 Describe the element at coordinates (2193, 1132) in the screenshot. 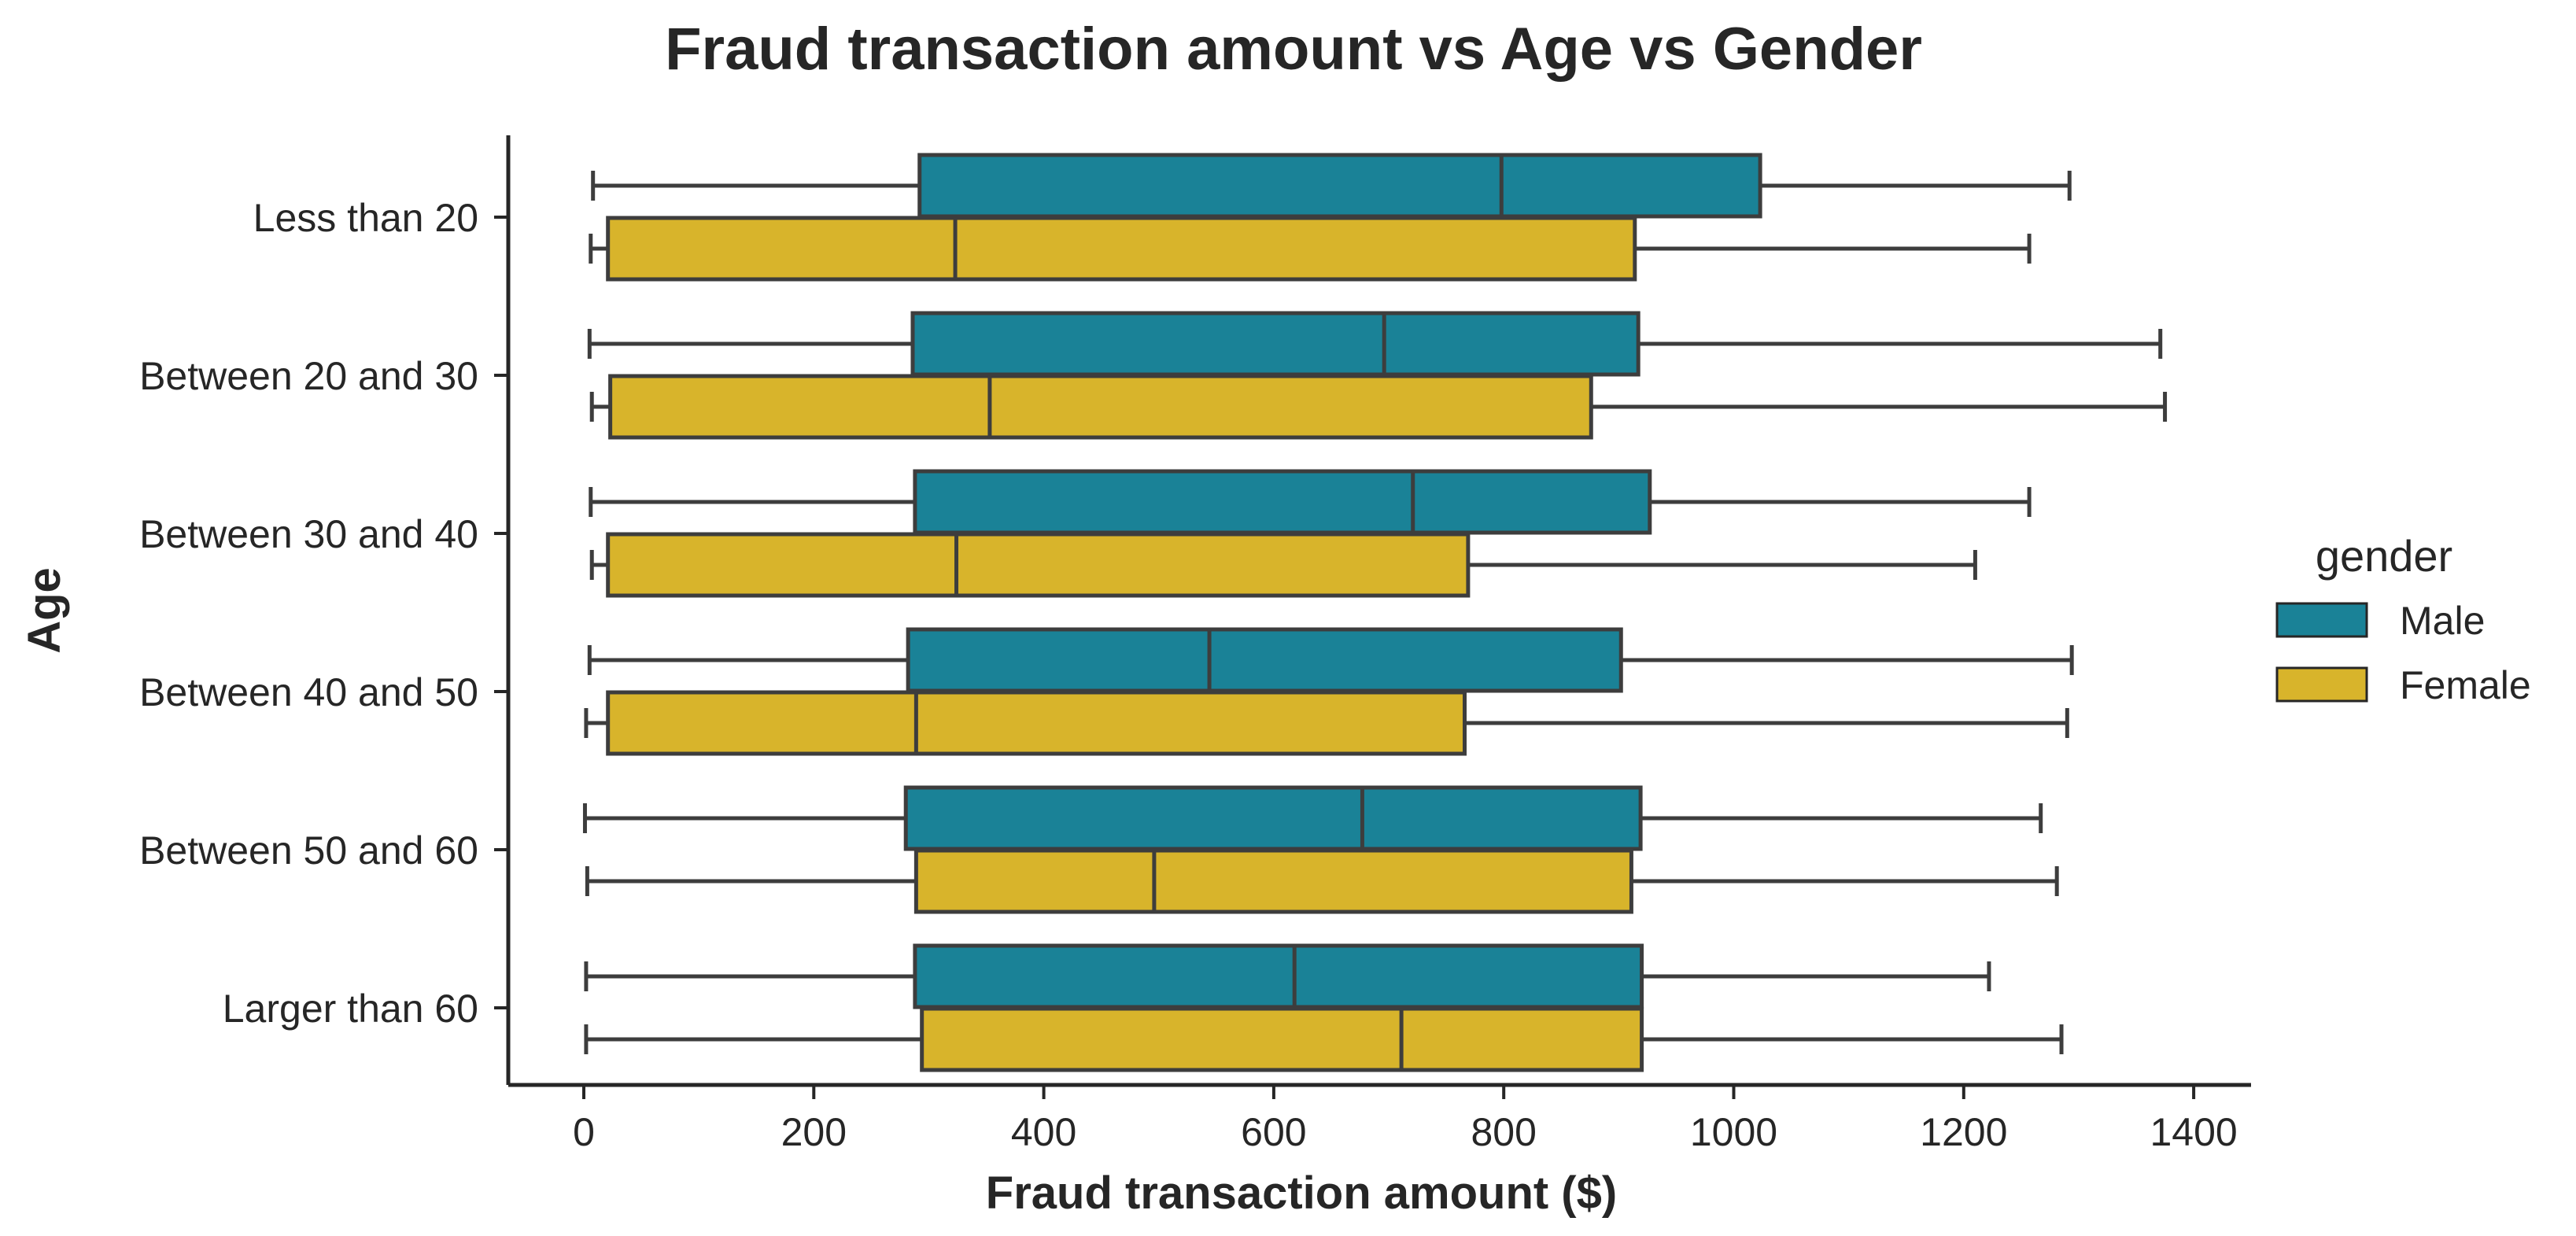

I see `x-tick-label: 1400` at that location.